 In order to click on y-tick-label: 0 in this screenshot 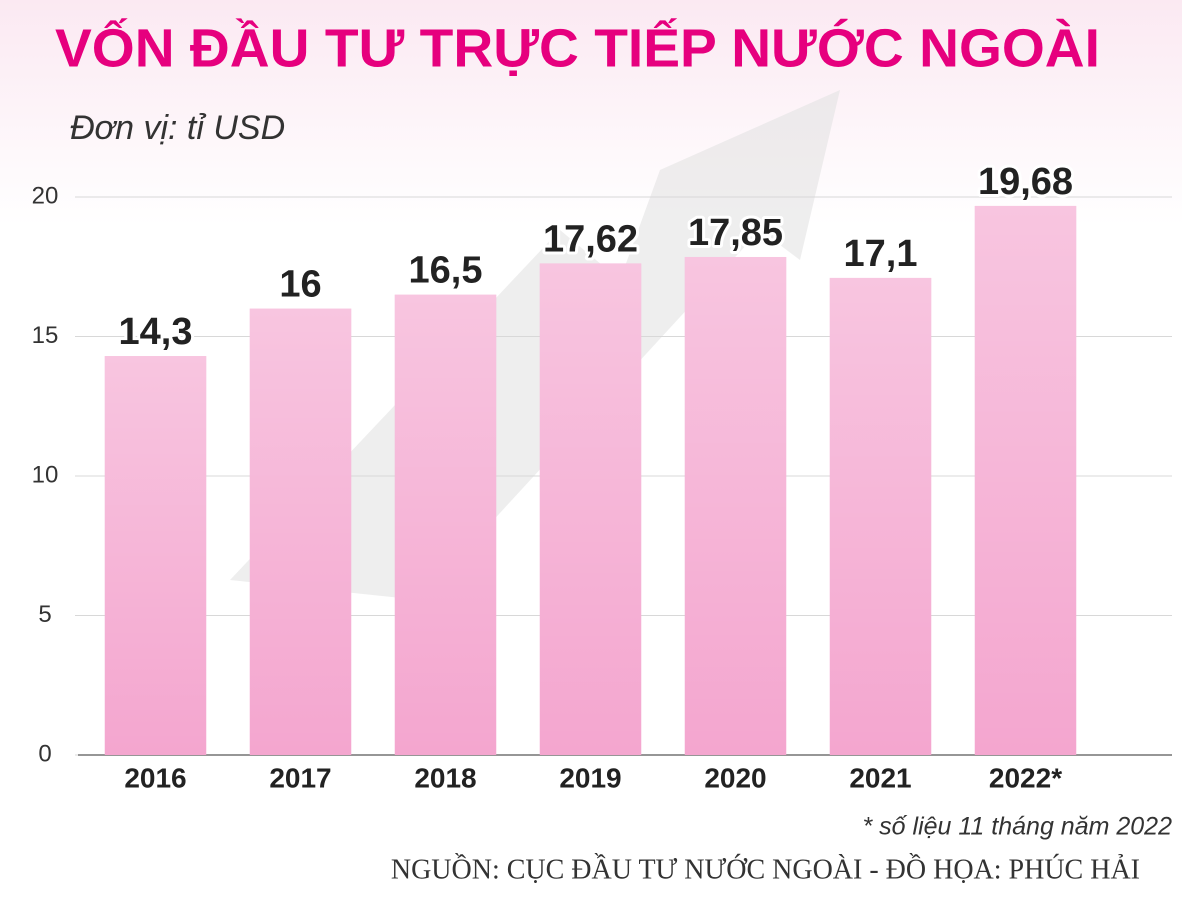, I will do `click(44, 753)`.